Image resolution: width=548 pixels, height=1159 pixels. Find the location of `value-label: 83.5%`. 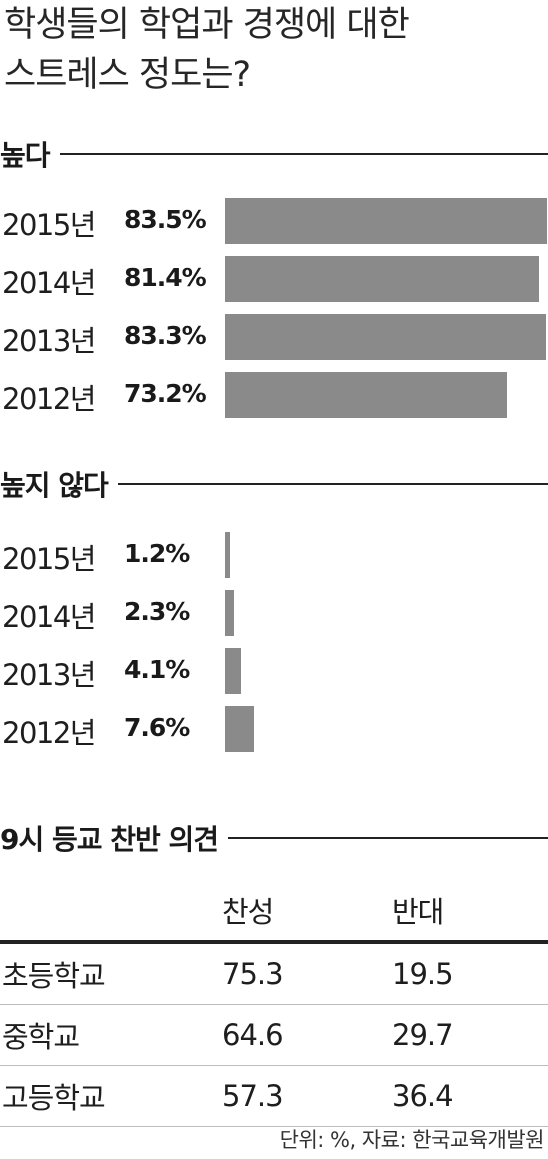

value-label: 83.5% is located at coordinates (165, 219).